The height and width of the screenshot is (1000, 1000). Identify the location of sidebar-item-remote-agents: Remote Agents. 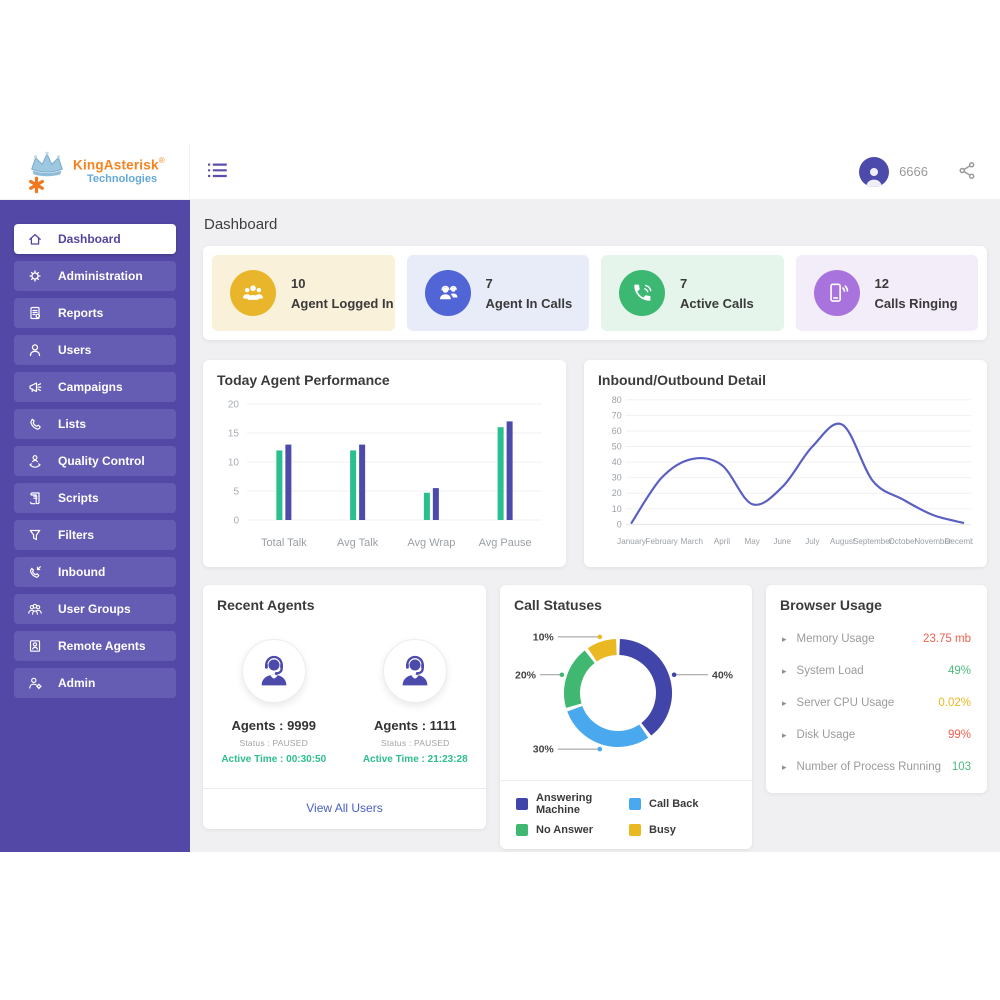
(95, 646).